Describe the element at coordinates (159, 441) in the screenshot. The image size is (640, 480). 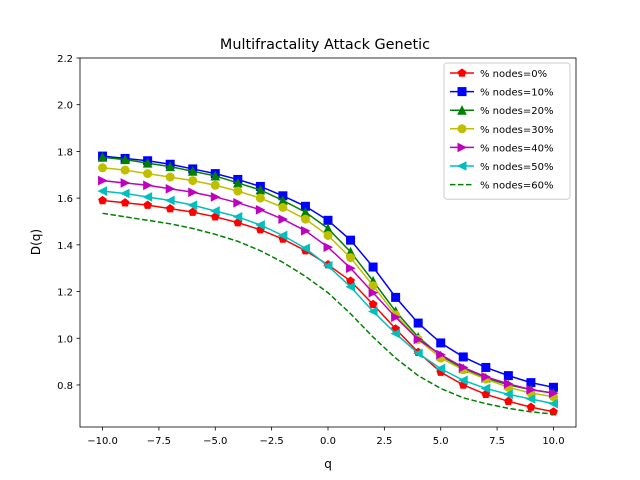
I see `x-tick-label: −7.5` at that location.